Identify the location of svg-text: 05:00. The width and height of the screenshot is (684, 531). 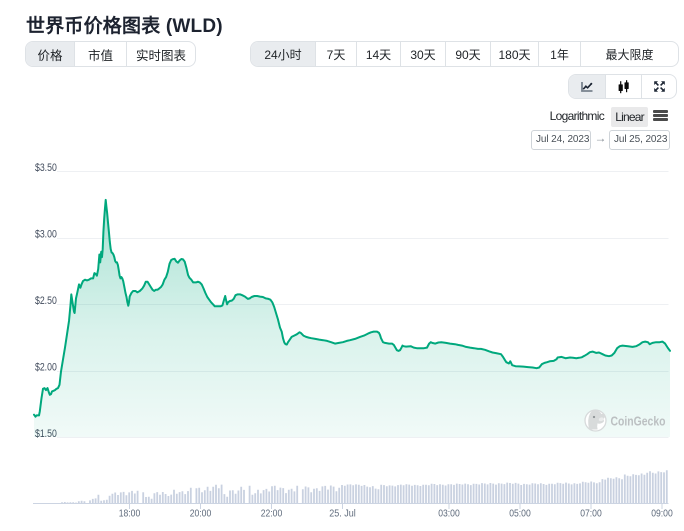
(520, 514).